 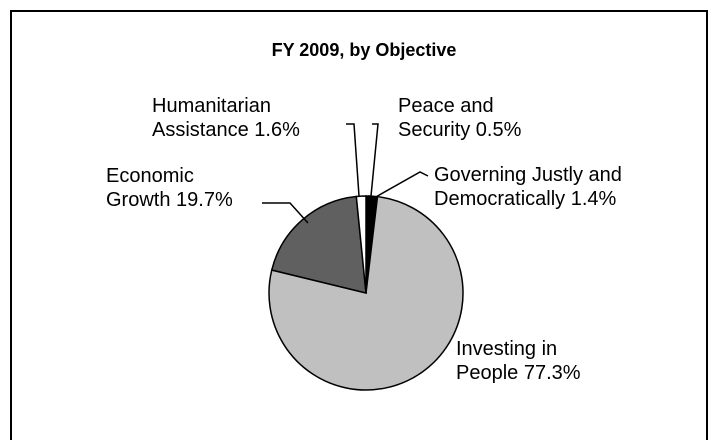 I want to click on slice-label-1: Governing Justly and Democratically 1.4%, so click(x=528, y=187).